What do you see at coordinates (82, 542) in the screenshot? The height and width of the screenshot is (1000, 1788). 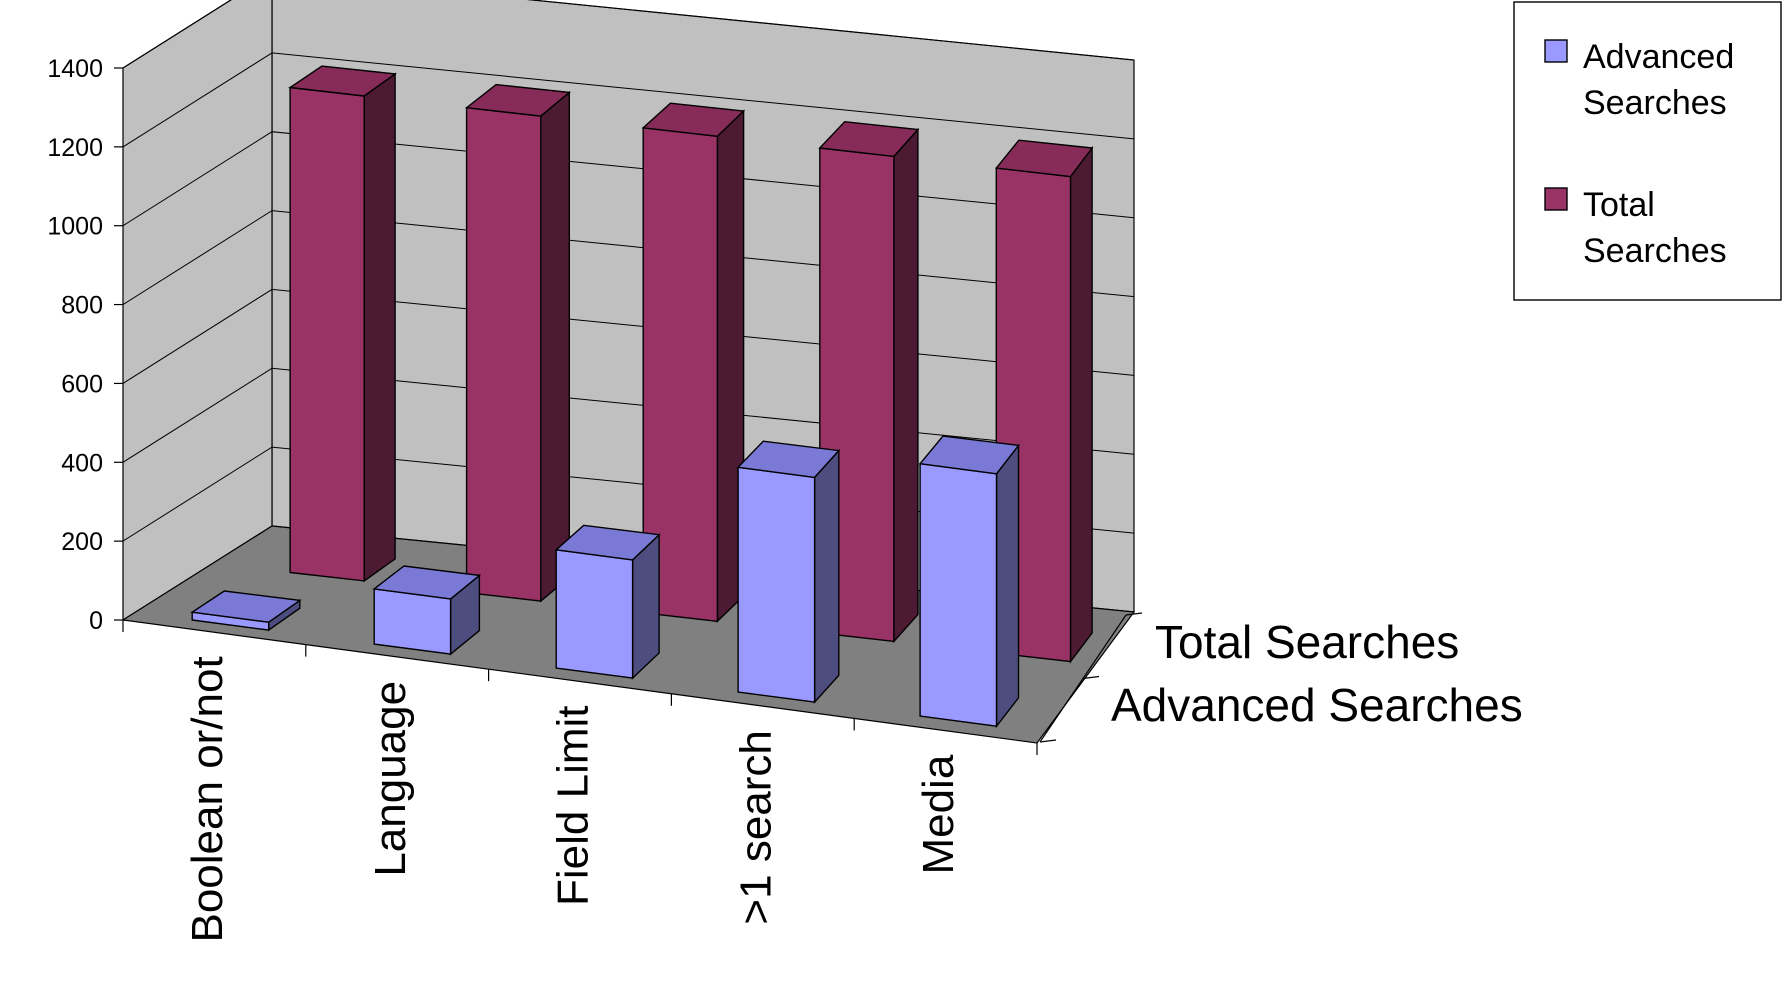 I see `y-tick-label: 200` at bounding box center [82, 542].